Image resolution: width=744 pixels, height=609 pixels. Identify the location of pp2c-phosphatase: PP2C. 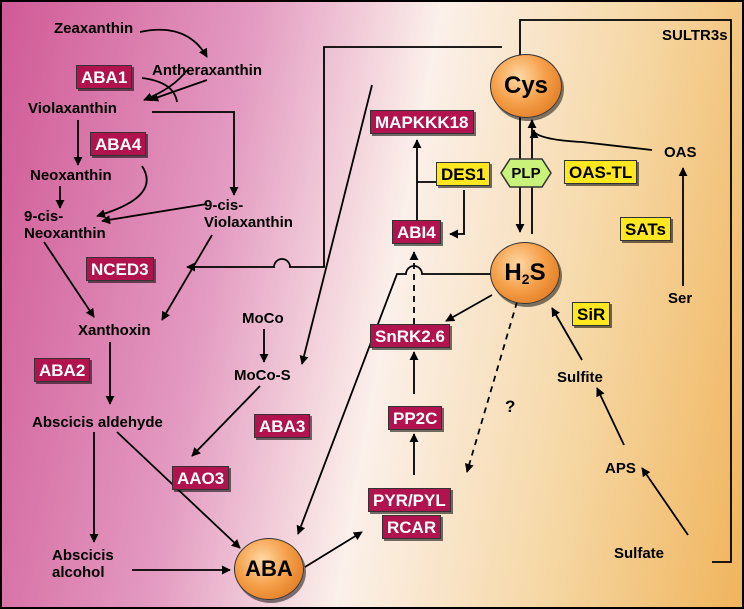
(415, 418).